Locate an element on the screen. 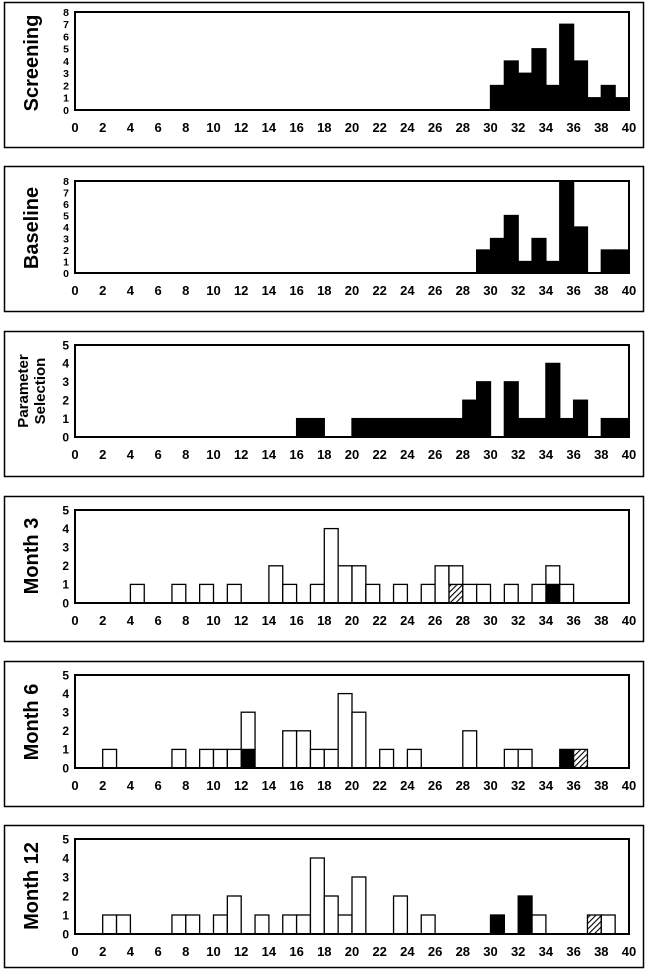  x-tick-label: 32 is located at coordinates (518, 785).